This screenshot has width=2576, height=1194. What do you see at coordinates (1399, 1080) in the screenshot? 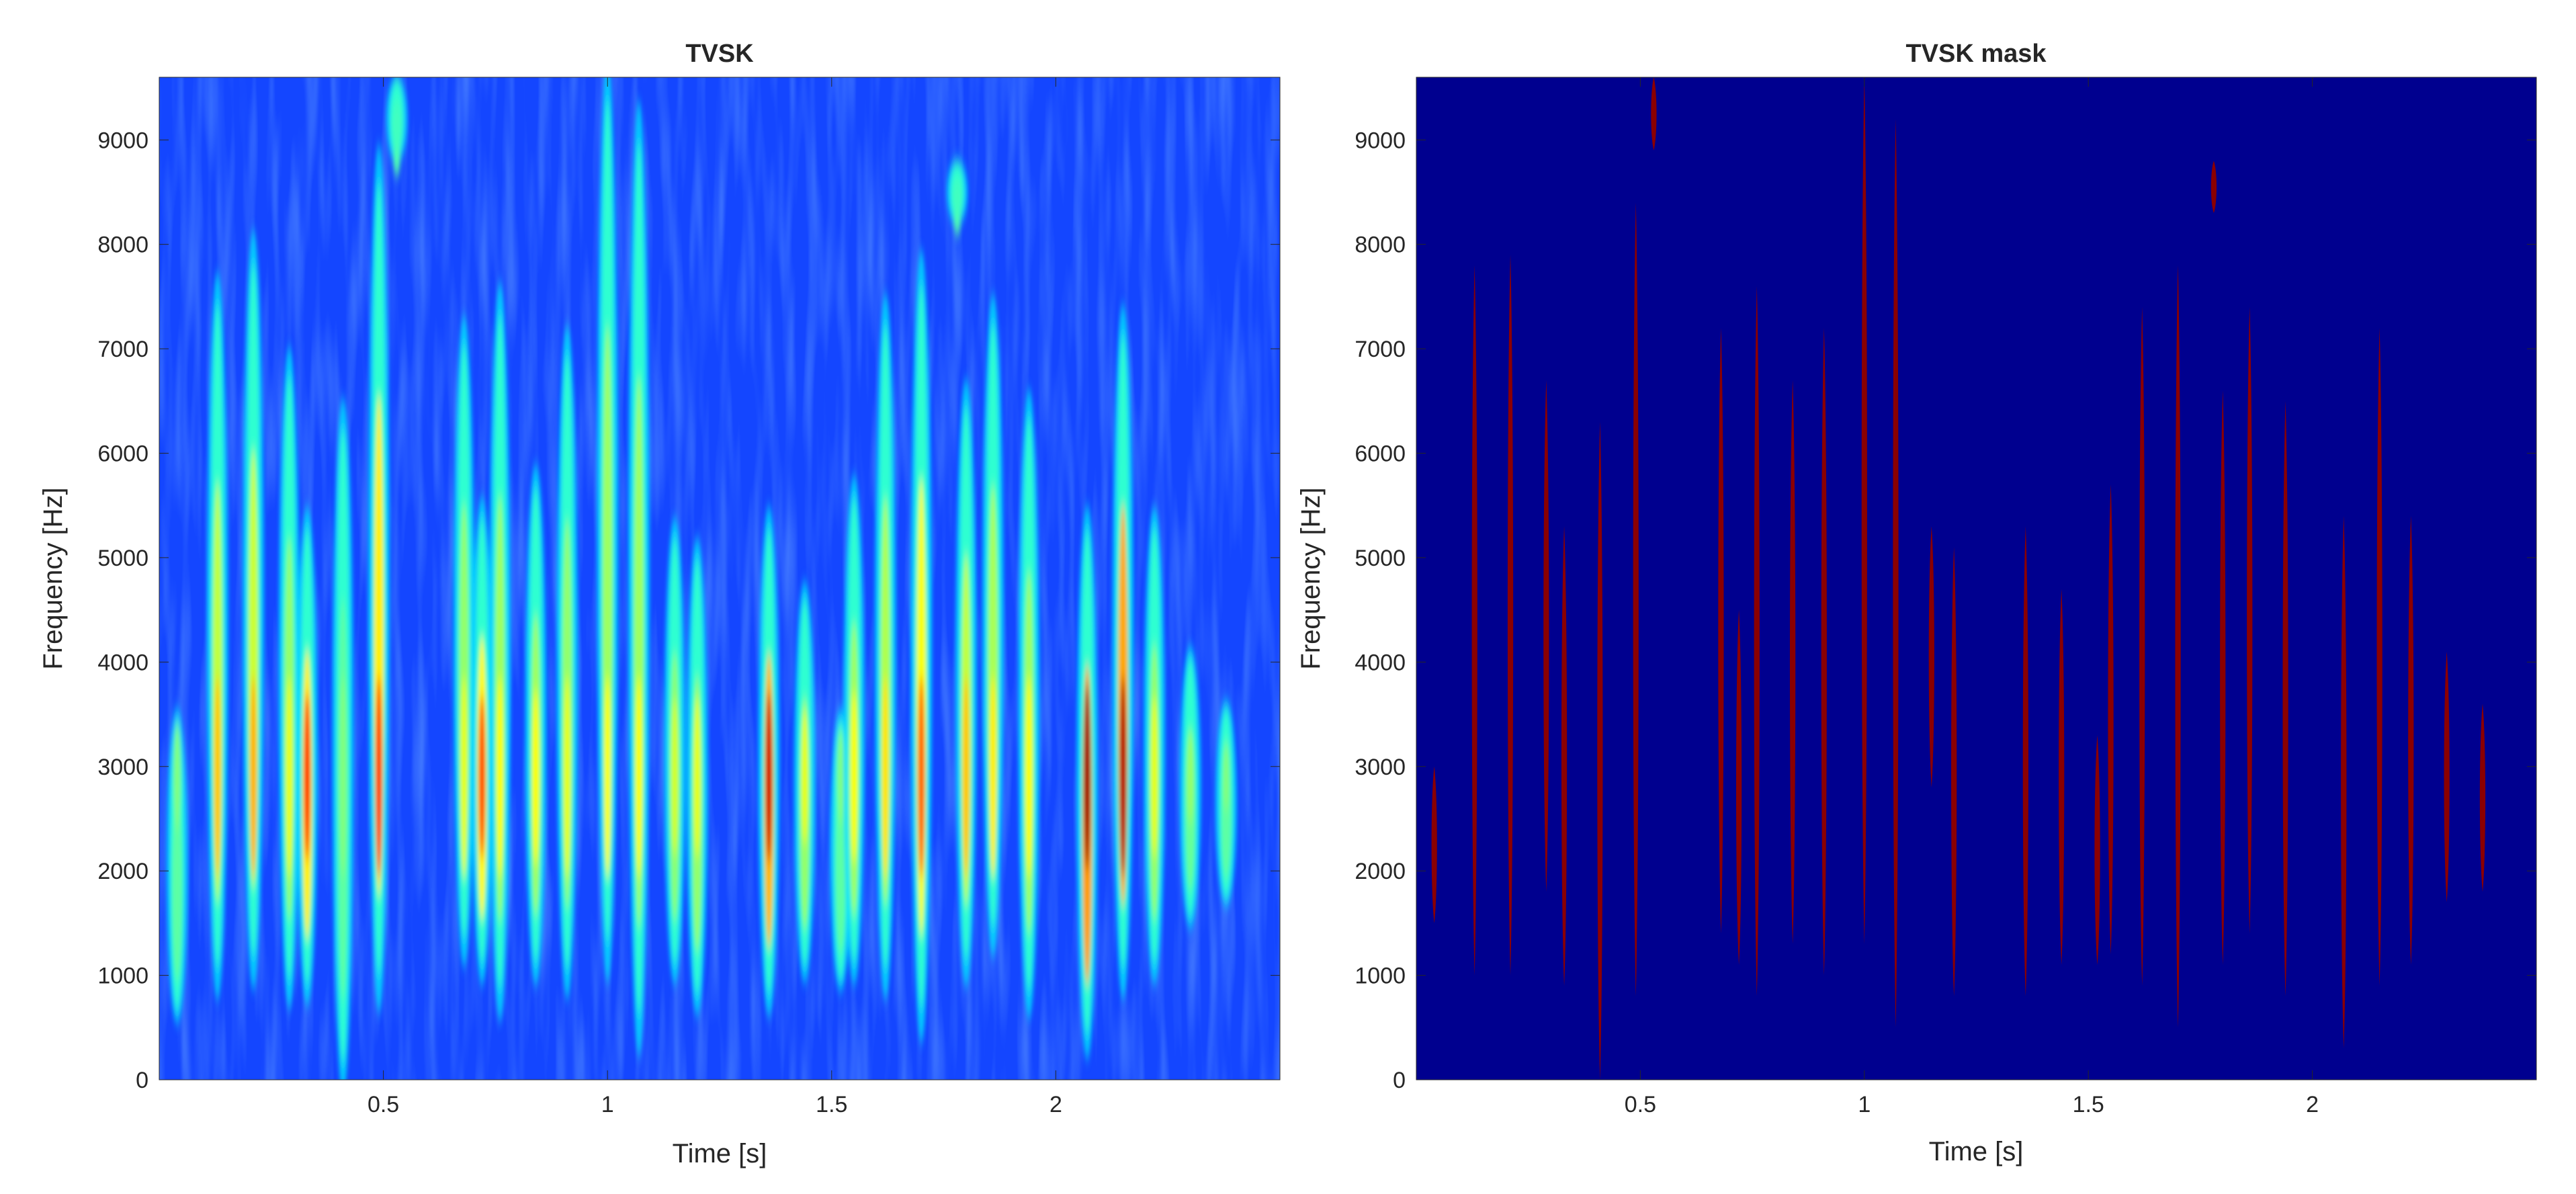
I see `mask-y-tick-label: 0` at bounding box center [1399, 1080].